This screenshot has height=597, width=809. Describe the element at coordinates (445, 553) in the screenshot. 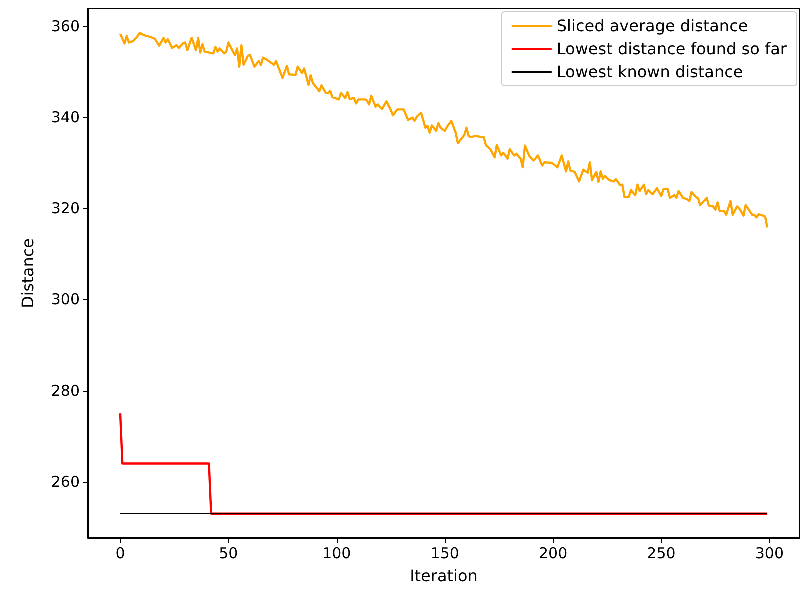

I see `x-tick-label: 150` at that location.